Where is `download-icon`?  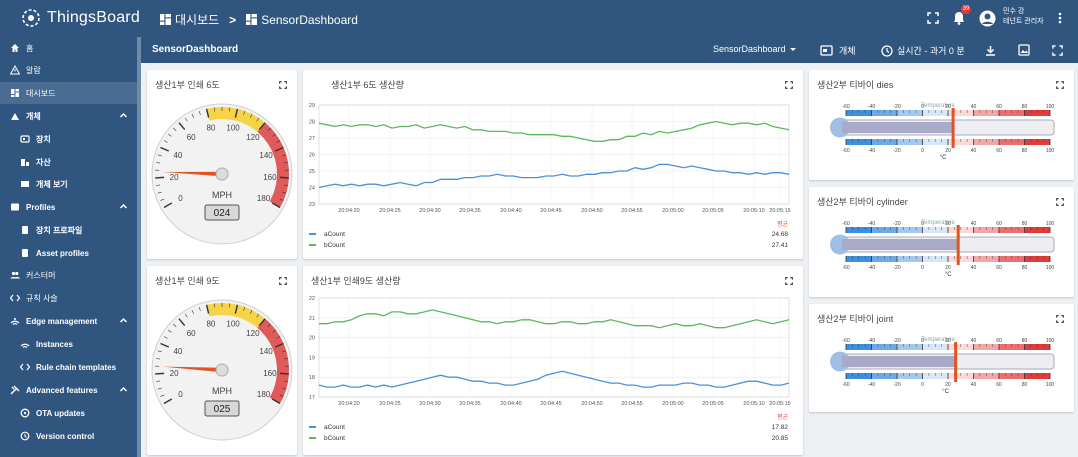
download-icon is located at coordinates (990, 50).